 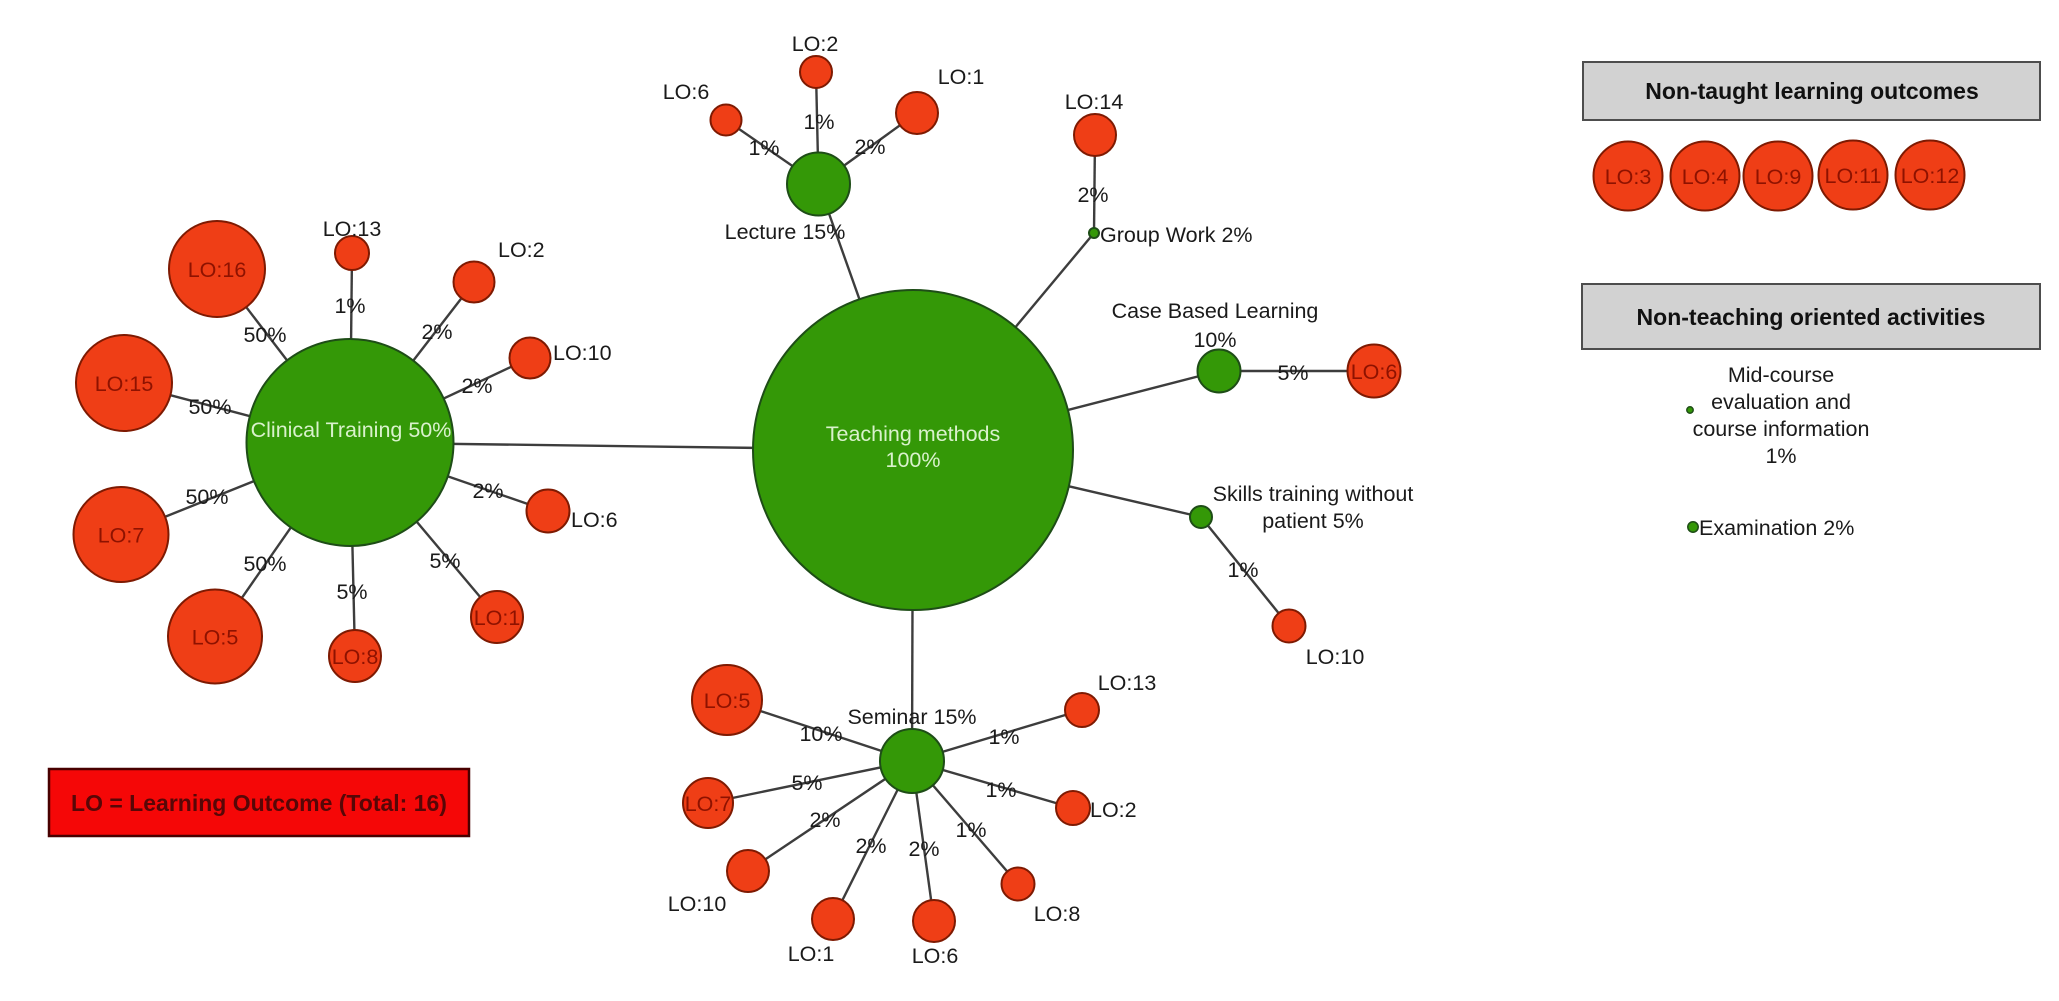 What do you see at coordinates (1176, 235) in the screenshot?
I see `svg-text: Group Work 2%` at bounding box center [1176, 235].